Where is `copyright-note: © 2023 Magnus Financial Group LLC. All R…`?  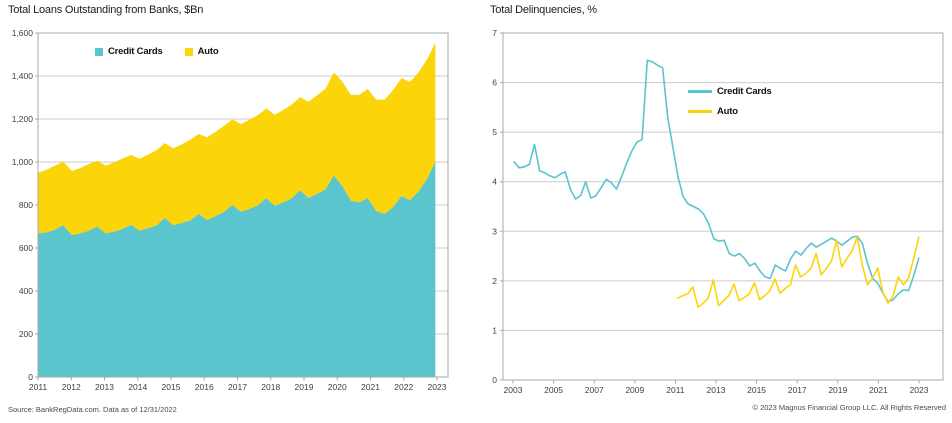
copyright-note: © 2023 Magnus Financial Group LLC. All R… is located at coordinates (849, 407).